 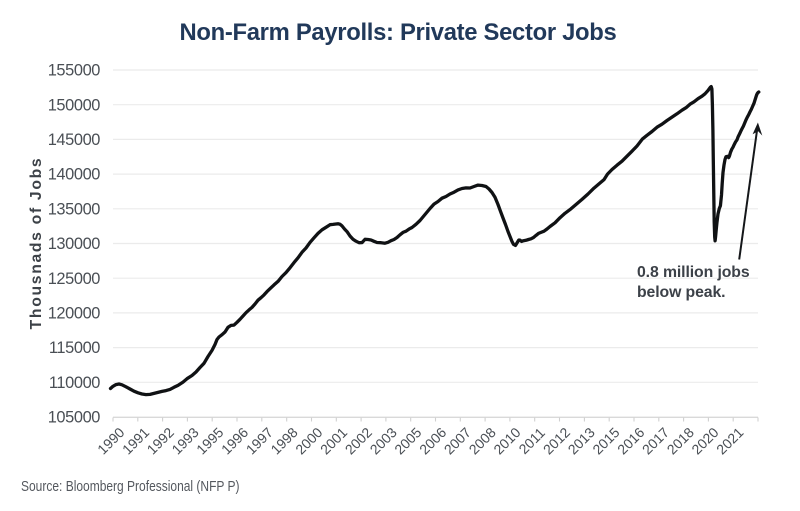 I want to click on svg-text: 2006, so click(x=432, y=440).